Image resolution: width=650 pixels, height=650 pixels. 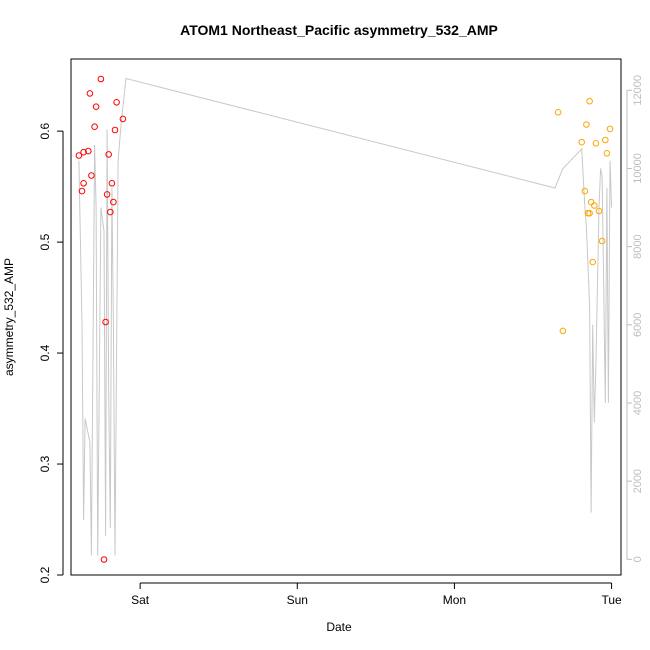 What do you see at coordinates (638, 325) in the screenshot?
I see `y-tick-label-right: 6000` at bounding box center [638, 325].